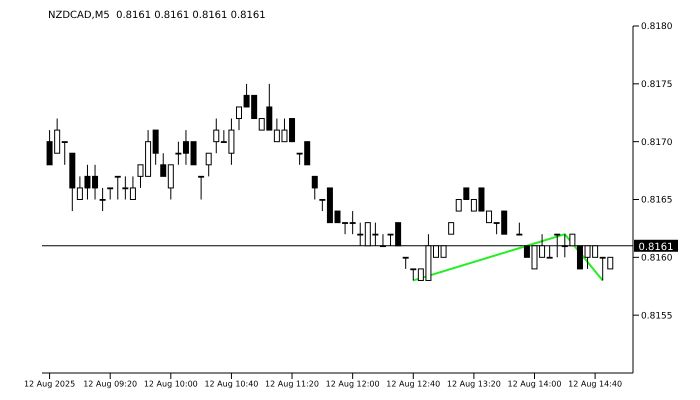 This screenshot has height=400, width=700. What do you see at coordinates (110, 384) in the screenshot?
I see `x-tick-label: 12 Aug 09:20` at bounding box center [110, 384].